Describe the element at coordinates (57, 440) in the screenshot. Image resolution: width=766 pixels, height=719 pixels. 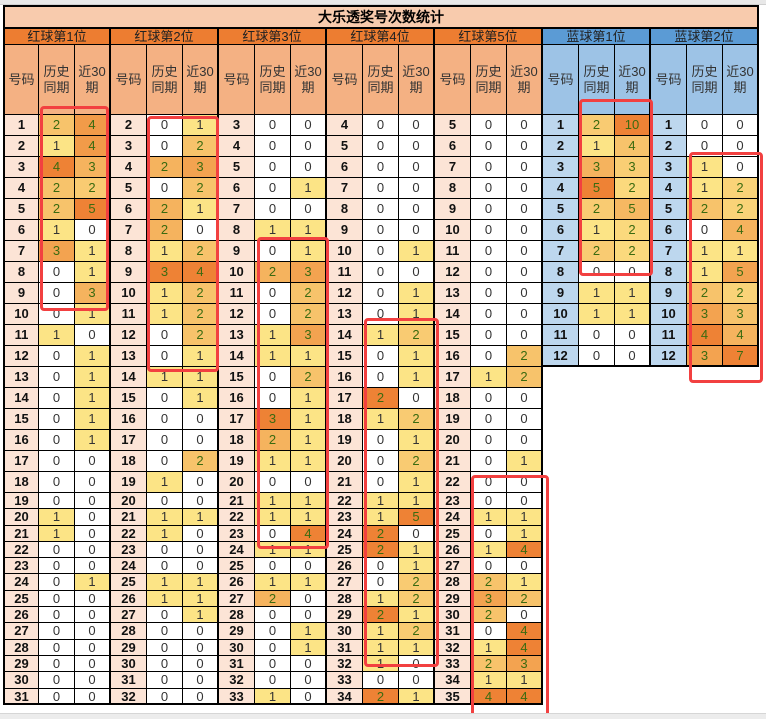
I see `table-row: 16 0 1` at that location.